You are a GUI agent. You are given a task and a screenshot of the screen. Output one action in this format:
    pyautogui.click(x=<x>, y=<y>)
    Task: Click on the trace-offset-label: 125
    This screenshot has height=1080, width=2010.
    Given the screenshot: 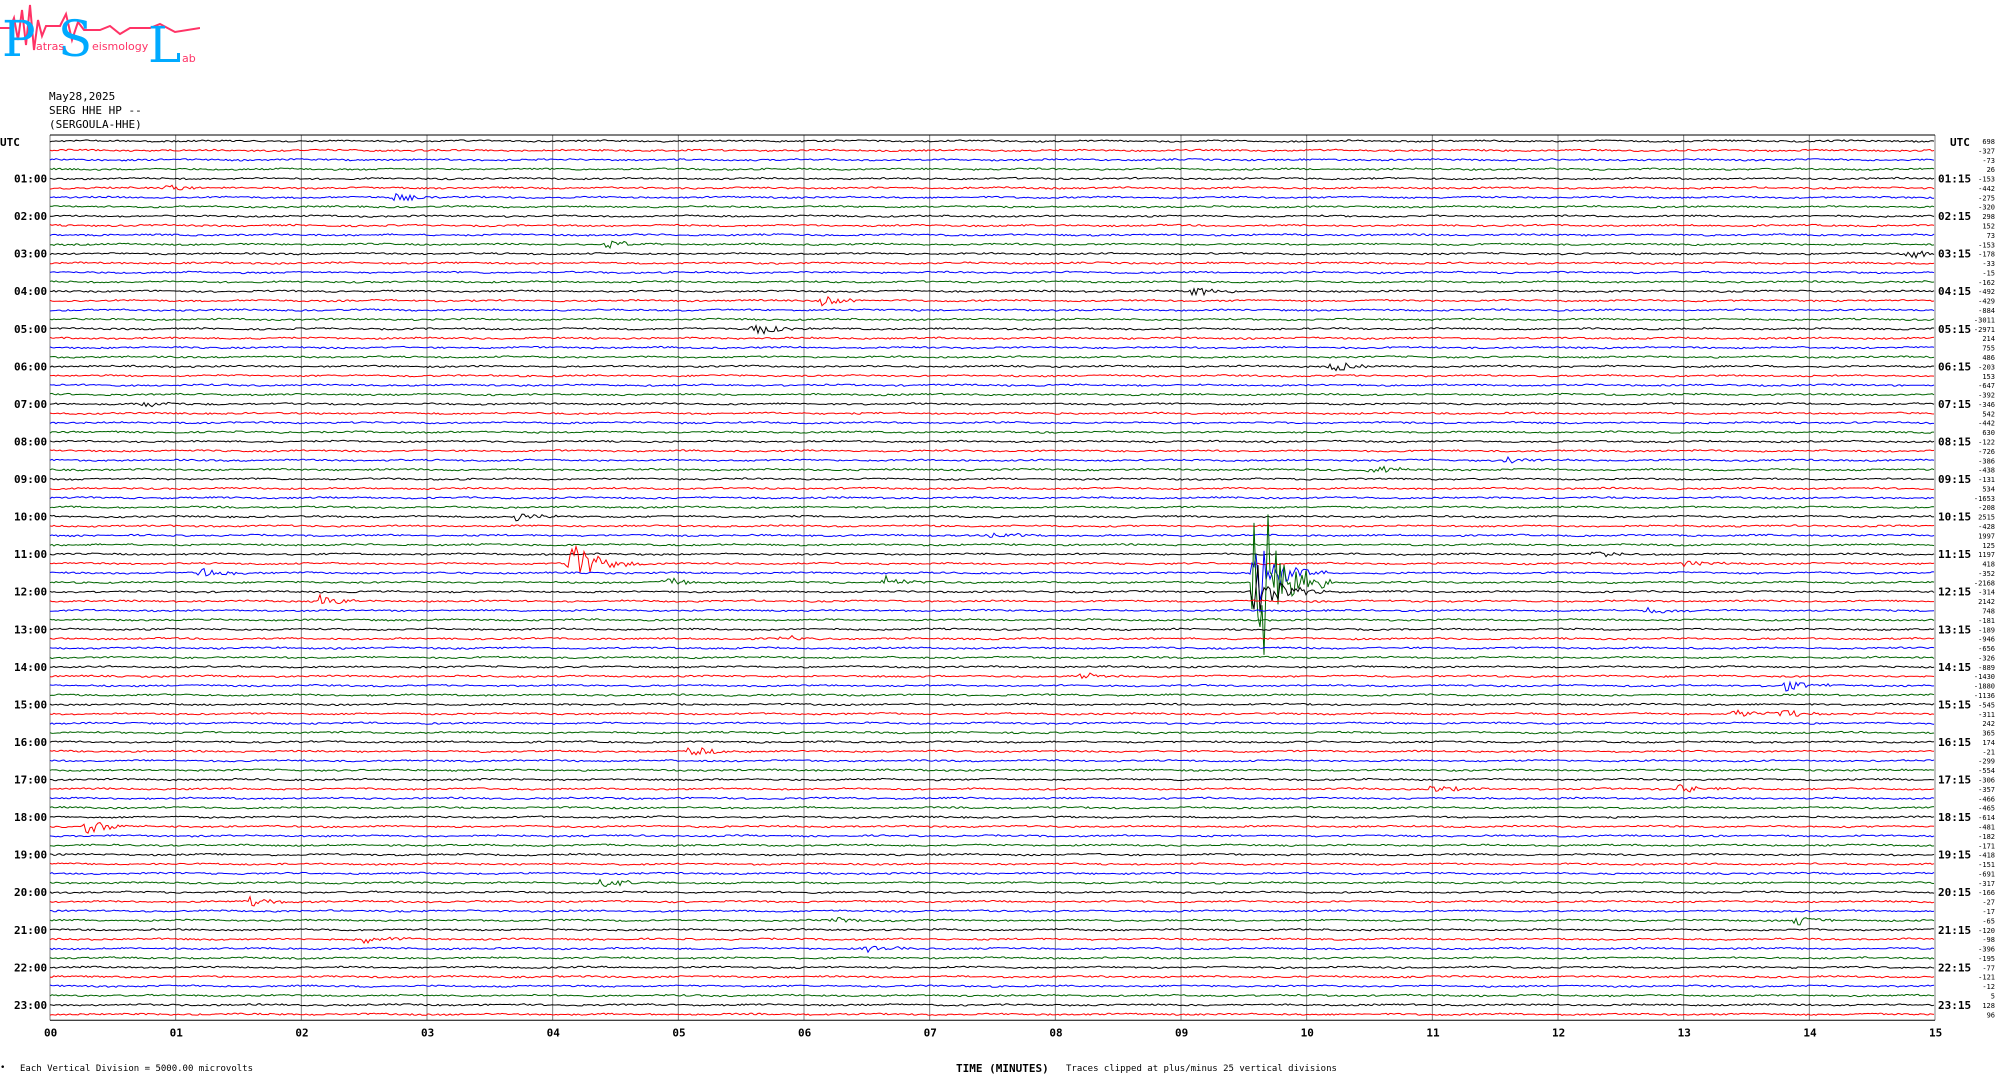 What is the action you would take?
    pyautogui.click(x=1988, y=546)
    